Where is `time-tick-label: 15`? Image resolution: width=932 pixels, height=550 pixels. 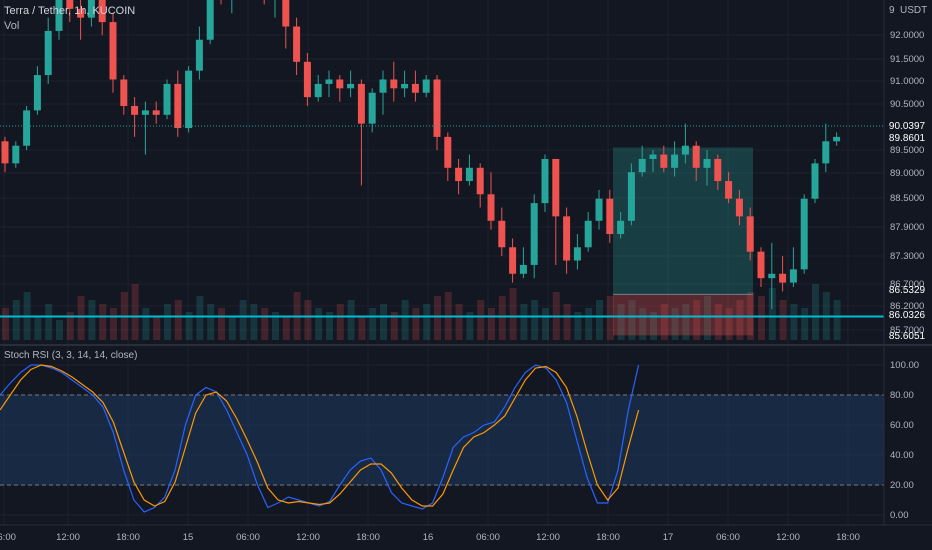 time-tick-label: 15 is located at coordinates (188, 537).